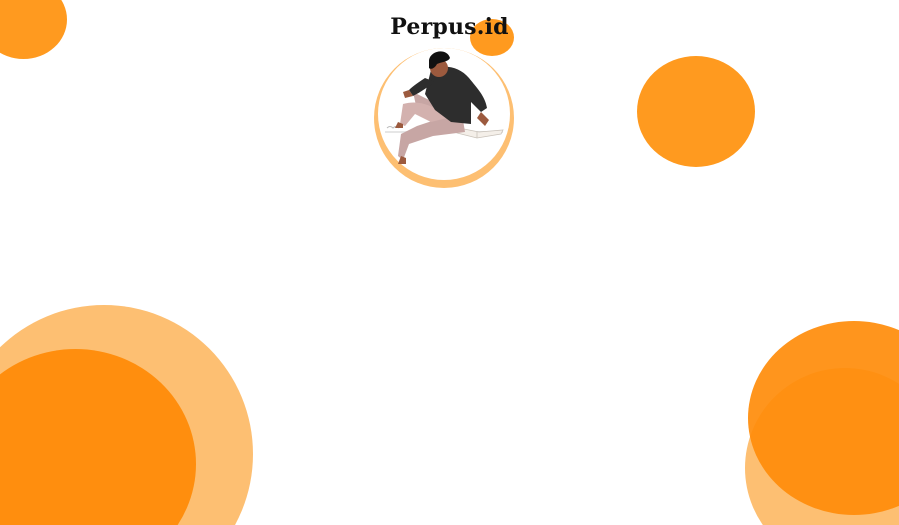 The width and height of the screenshot is (899, 525). What do you see at coordinates (492, 37) in the screenshot?
I see `decor-circle-top-small` at bounding box center [492, 37].